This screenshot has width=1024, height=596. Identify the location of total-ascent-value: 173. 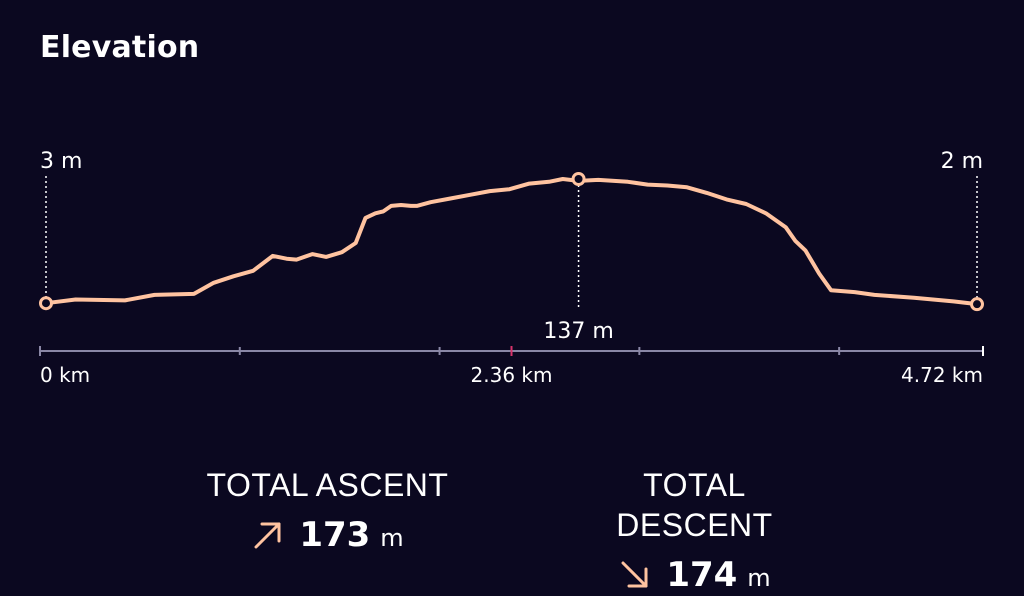
(335, 535).